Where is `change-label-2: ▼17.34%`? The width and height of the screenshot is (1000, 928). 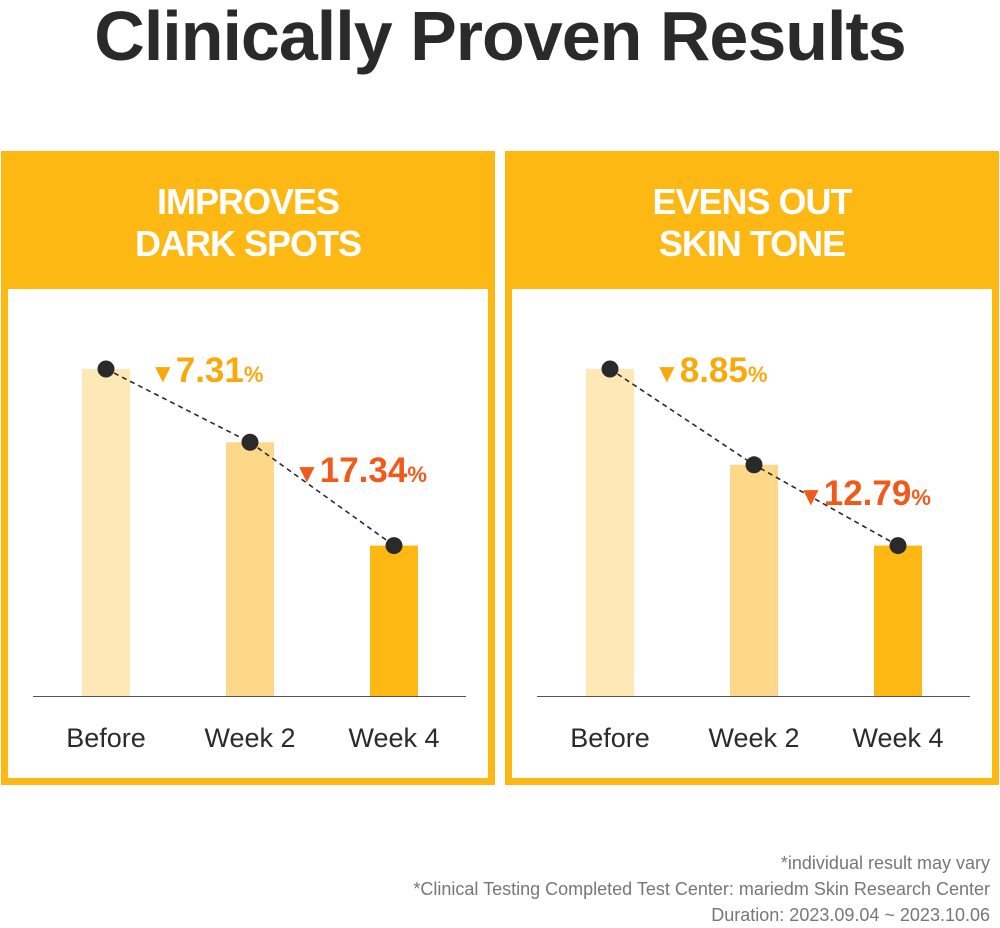 change-label-2: ▼17.34% is located at coordinates (360, 470).